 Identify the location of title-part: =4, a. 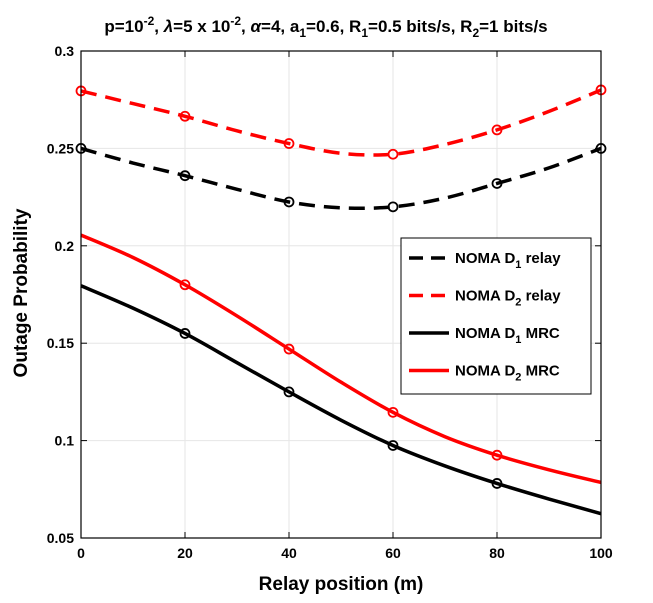
(280, 26).